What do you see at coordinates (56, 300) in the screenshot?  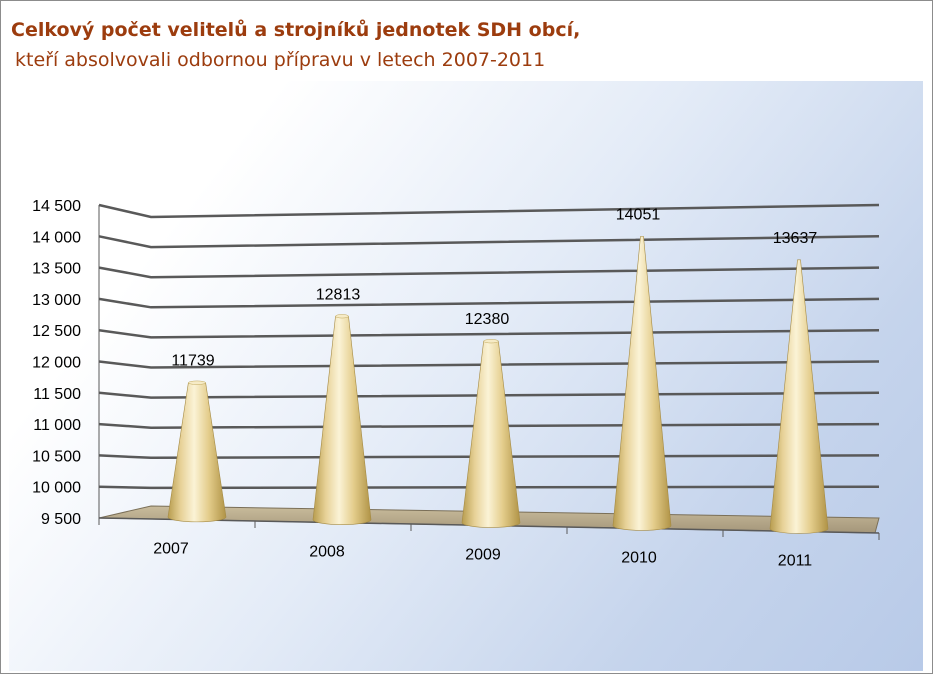 I see `y-tick-label: 13 000` at bounding box center [56, 300].